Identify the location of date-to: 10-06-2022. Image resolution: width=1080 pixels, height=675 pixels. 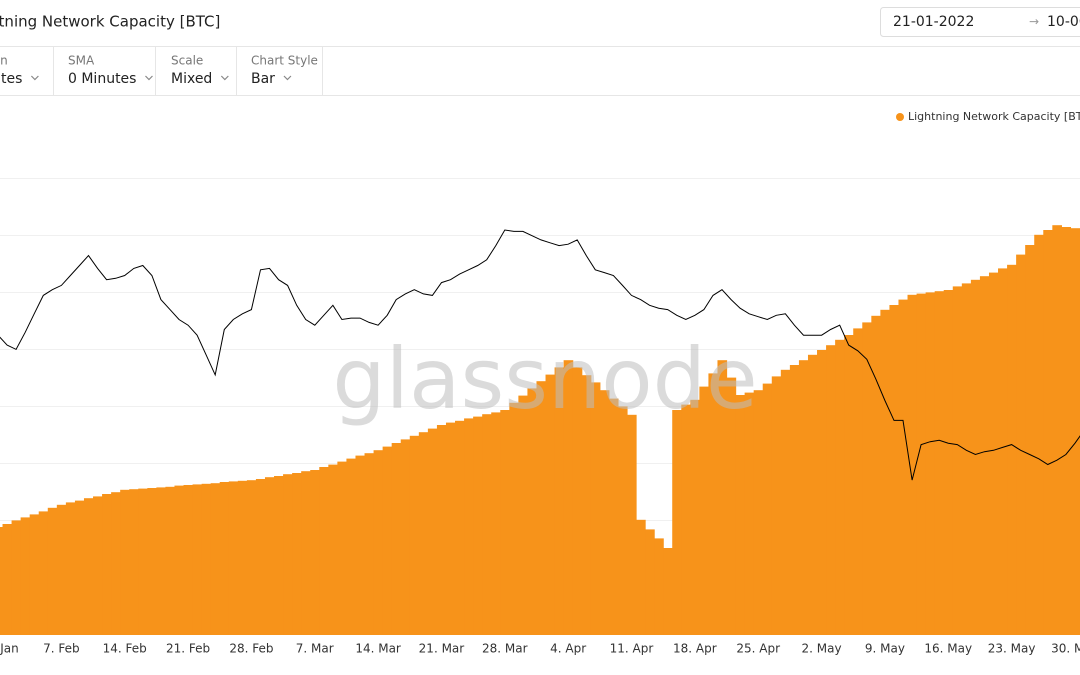
(1063, 22).